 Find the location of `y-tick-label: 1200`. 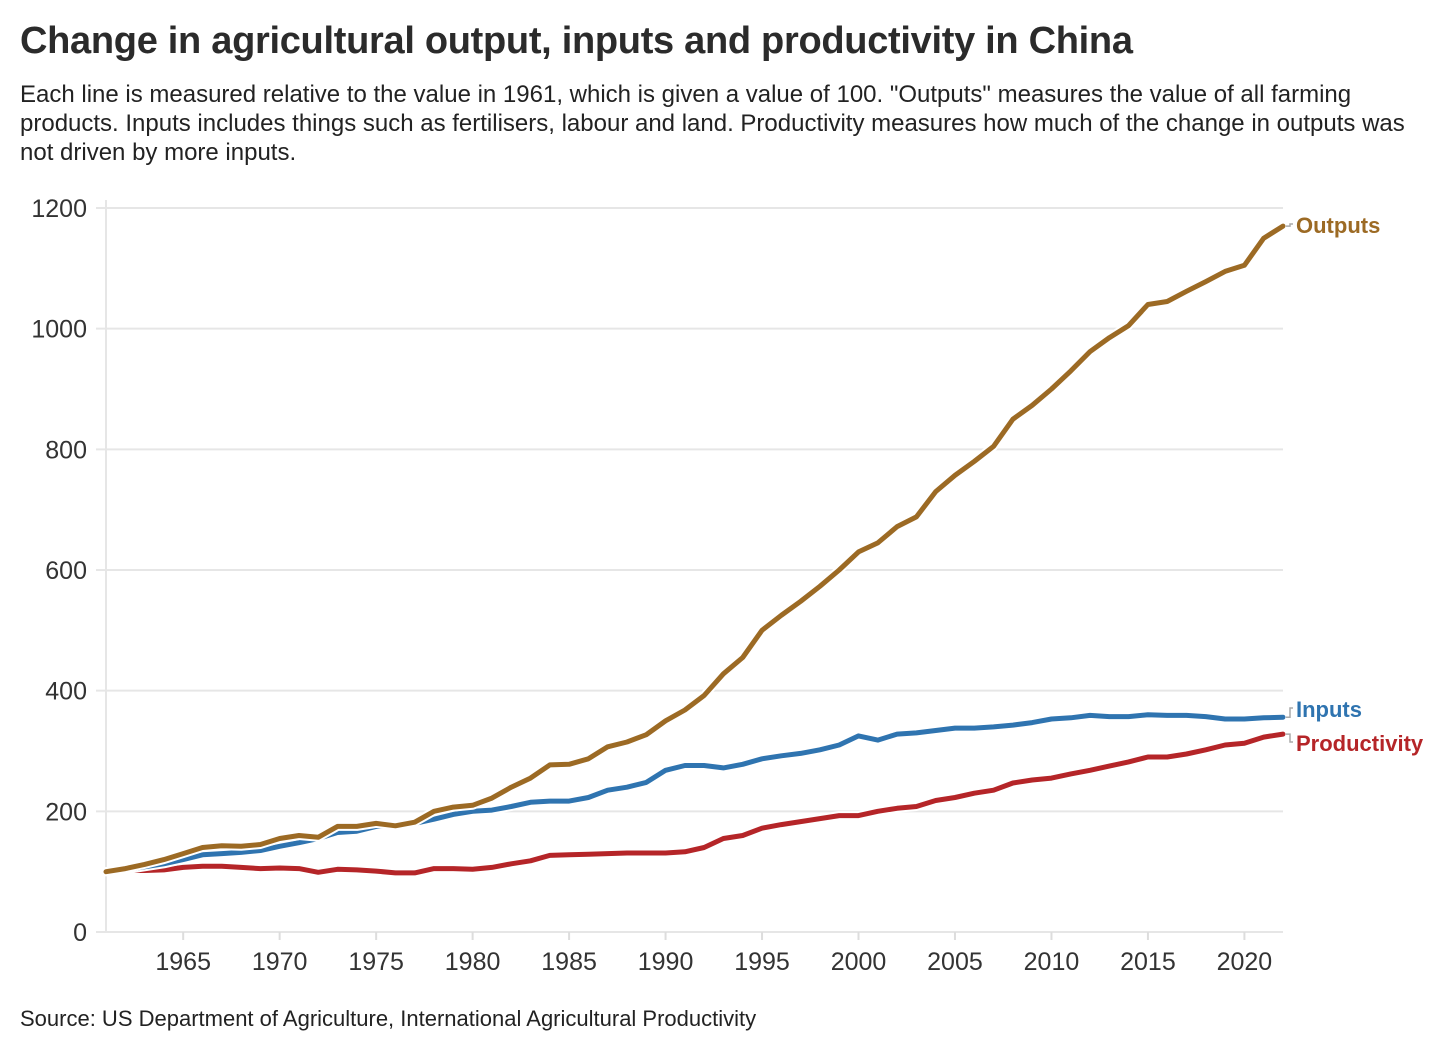

y-tick-label: 1200 is located at coordinates (59, 209).